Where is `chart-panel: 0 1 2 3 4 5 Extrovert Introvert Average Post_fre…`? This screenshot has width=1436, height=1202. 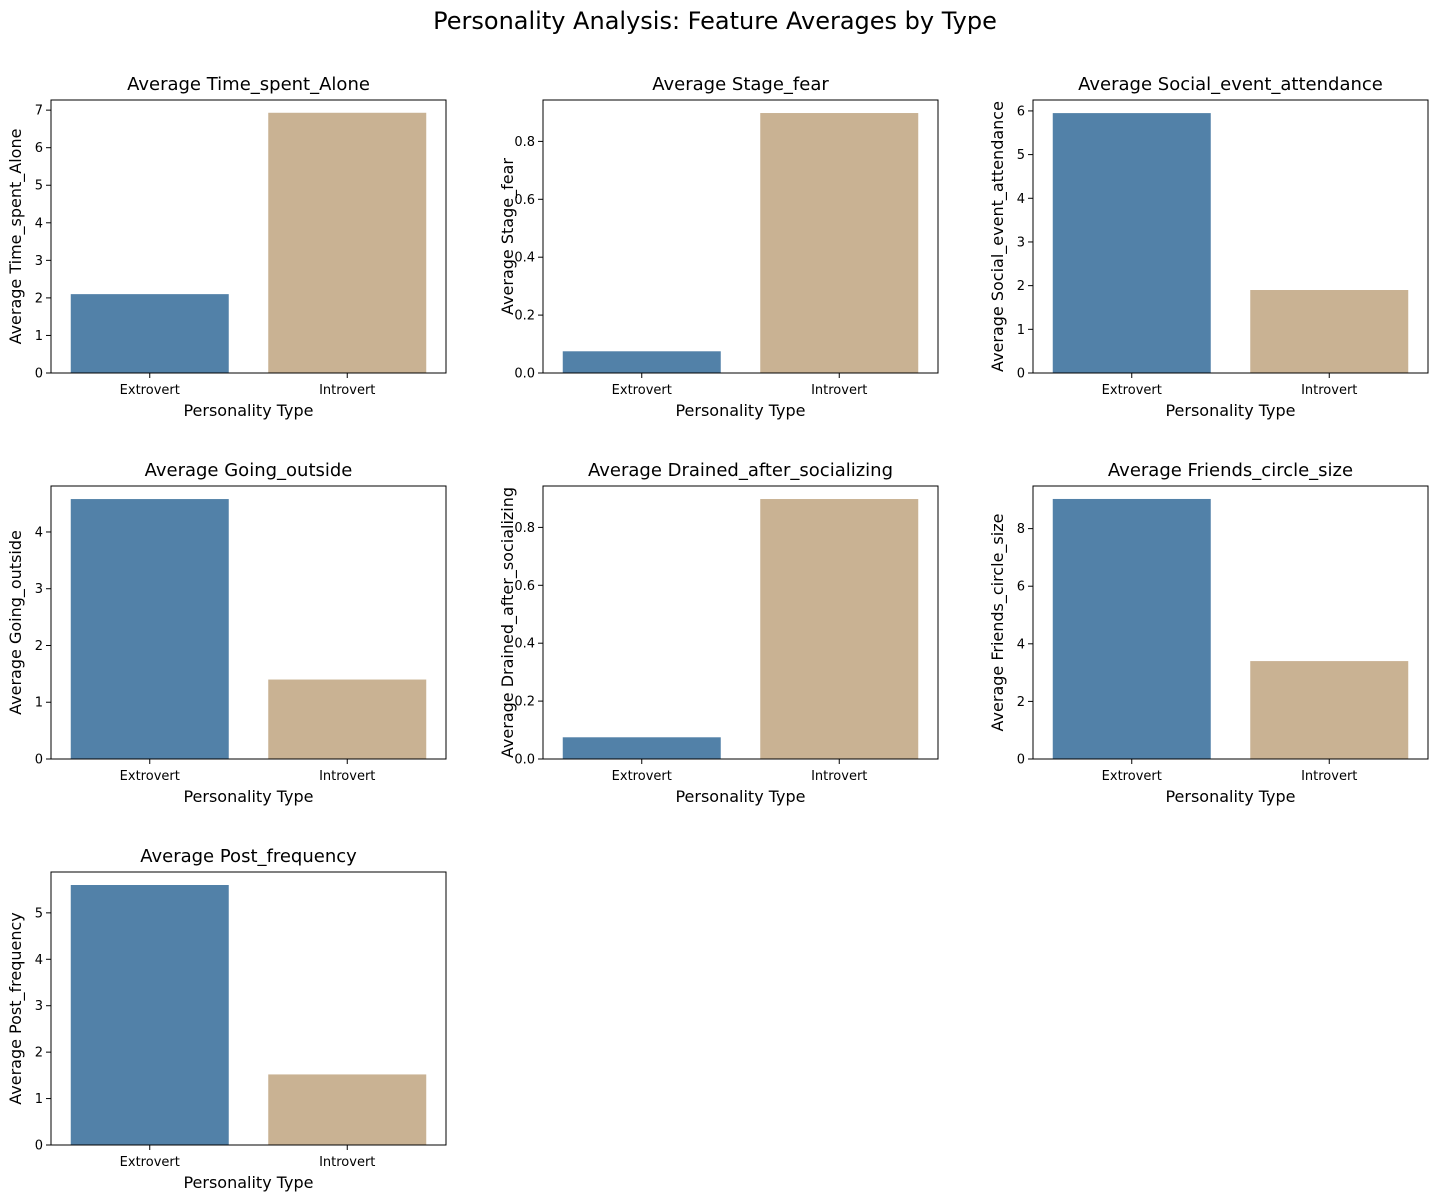
chart-panel: 0 1 2 3 4 5 Extrovert Introvert Average Post_fre… is located at coordinates (226, 1019).